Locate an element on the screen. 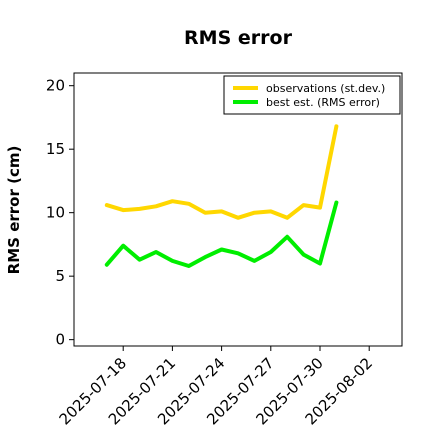  y-tick-label: 5 is located at coordinates (60, 276).